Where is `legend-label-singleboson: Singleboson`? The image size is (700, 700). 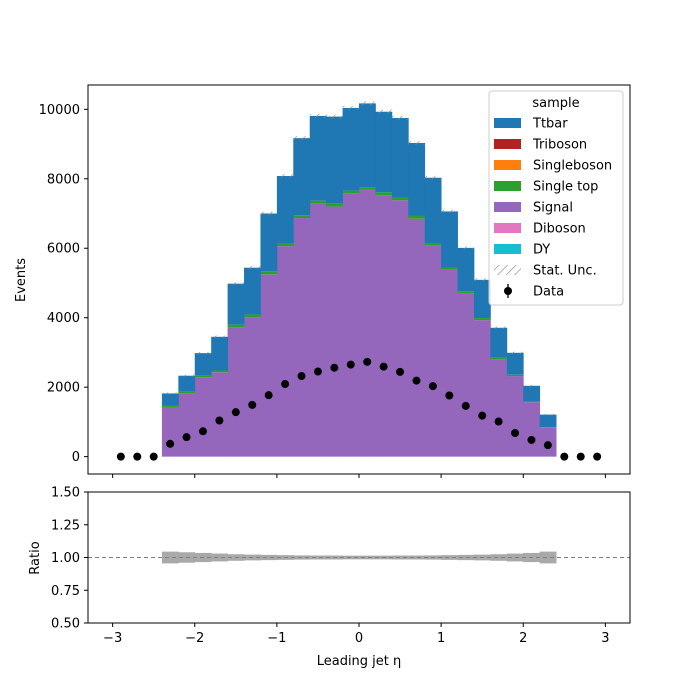
legend-label-singleboson: Singleboson is located at coordinates (572, 166).